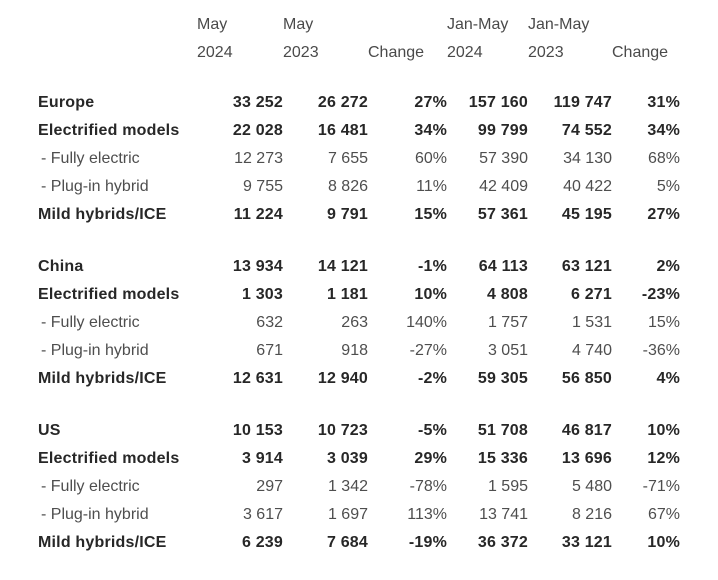  I want to click on cell-change-may: -5%, so click(432, 430).